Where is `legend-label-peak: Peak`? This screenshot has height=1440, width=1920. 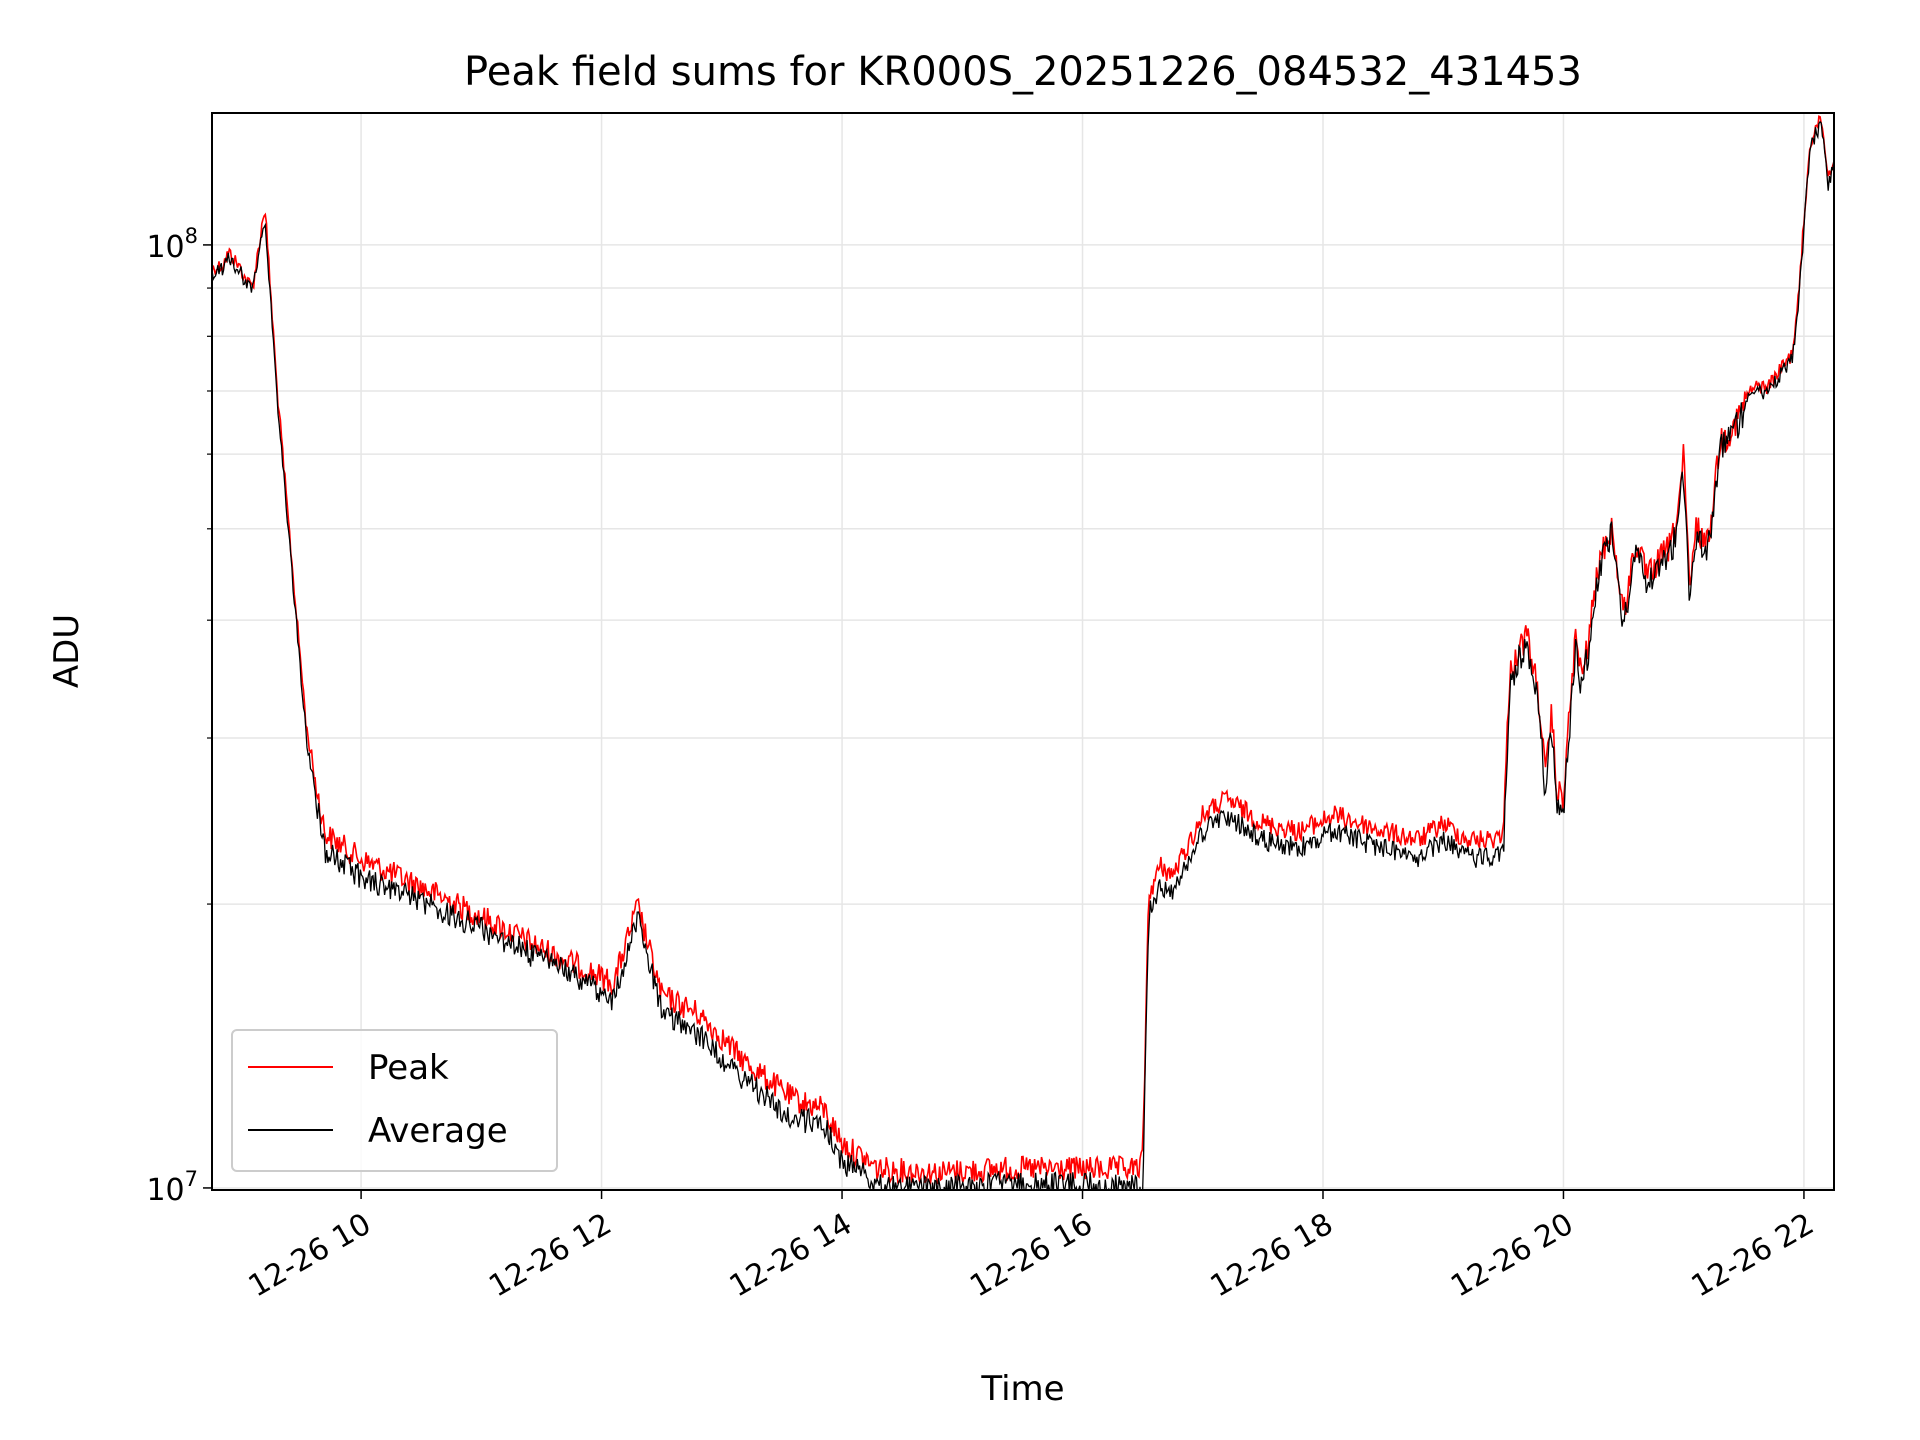 legend-label-peak: Peak is located at coordinates (408, 1068).